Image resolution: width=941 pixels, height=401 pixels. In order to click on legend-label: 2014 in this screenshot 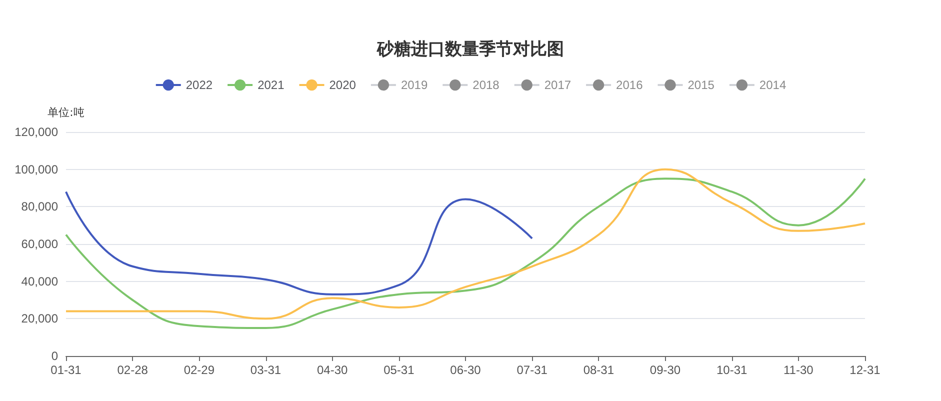, I will do `click(772, 85)`.